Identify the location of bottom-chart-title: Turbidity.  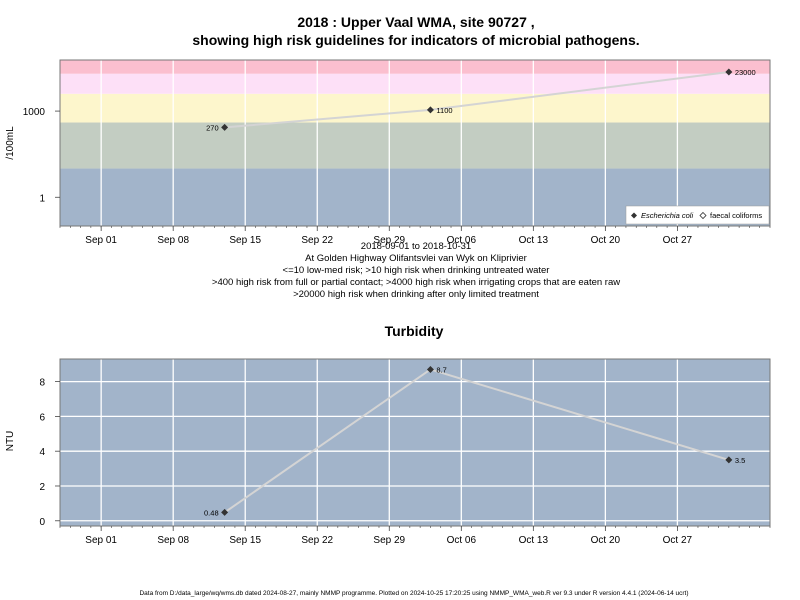
(414, 331).